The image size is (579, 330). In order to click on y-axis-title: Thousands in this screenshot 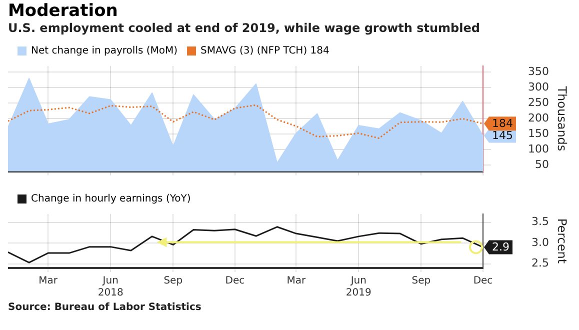, I will do `click(561, 118)`.